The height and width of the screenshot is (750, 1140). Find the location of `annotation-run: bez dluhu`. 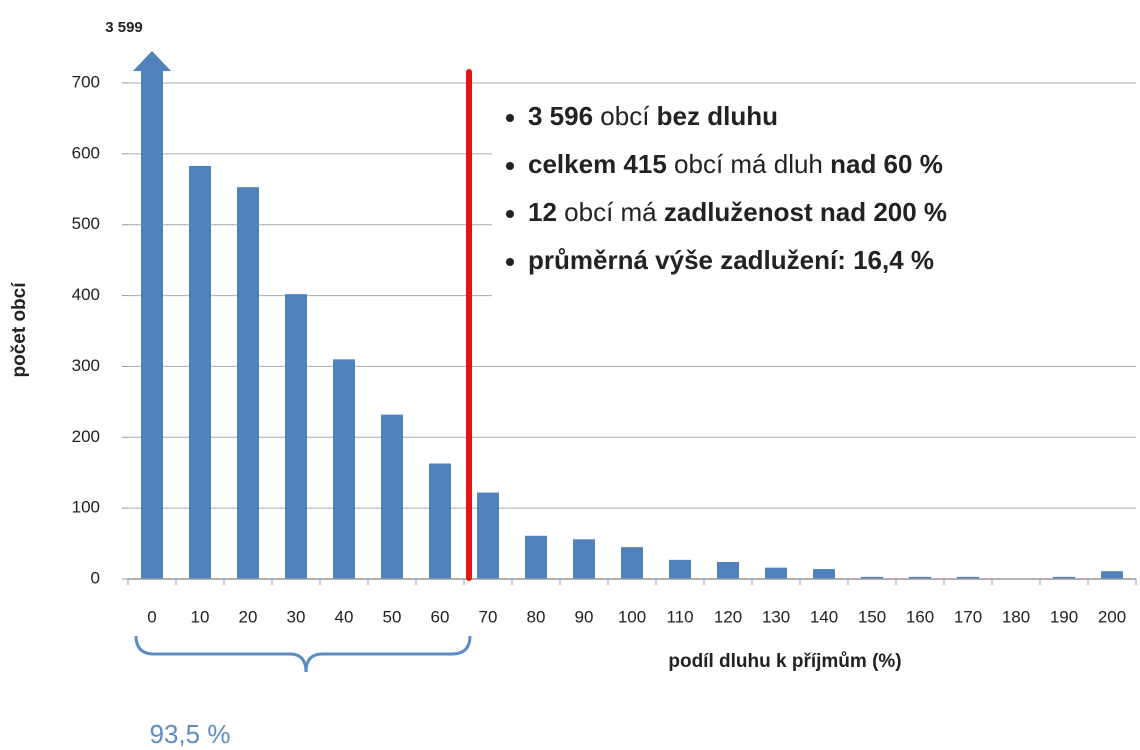

annotation-run: bez dluhu is located at coordinates (717, 116).